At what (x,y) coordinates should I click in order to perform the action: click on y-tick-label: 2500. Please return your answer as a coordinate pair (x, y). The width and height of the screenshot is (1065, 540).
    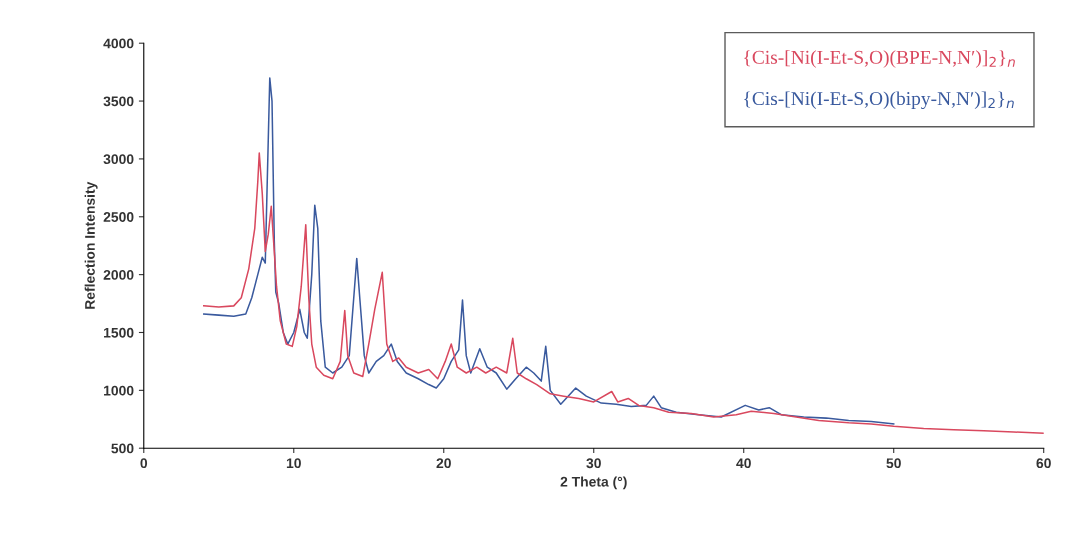
    Looking at the image, I should click on (118, 217).